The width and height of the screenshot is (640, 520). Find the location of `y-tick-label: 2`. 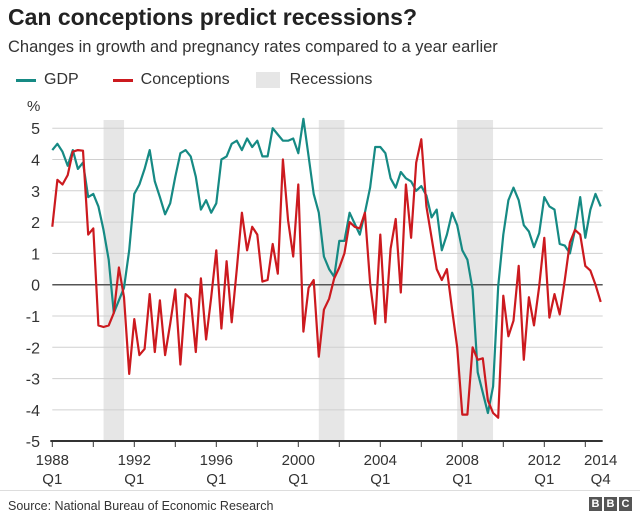

y-tick-label: 2 is located at coordinates (35, 223).